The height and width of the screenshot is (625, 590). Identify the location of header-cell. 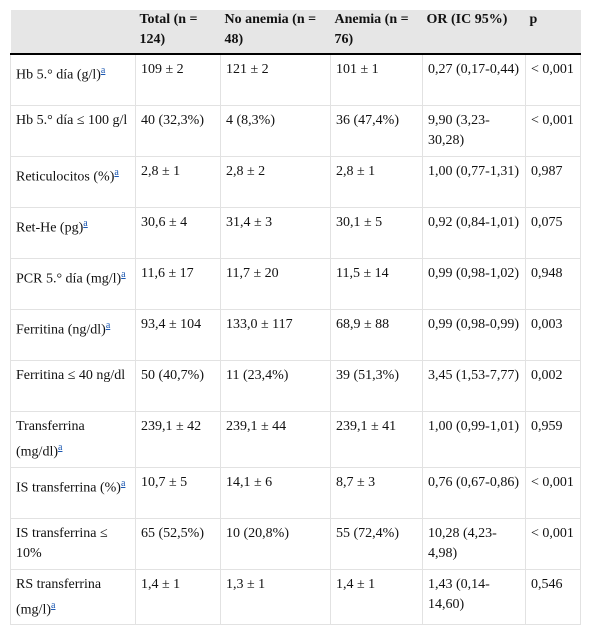
(73, 32).